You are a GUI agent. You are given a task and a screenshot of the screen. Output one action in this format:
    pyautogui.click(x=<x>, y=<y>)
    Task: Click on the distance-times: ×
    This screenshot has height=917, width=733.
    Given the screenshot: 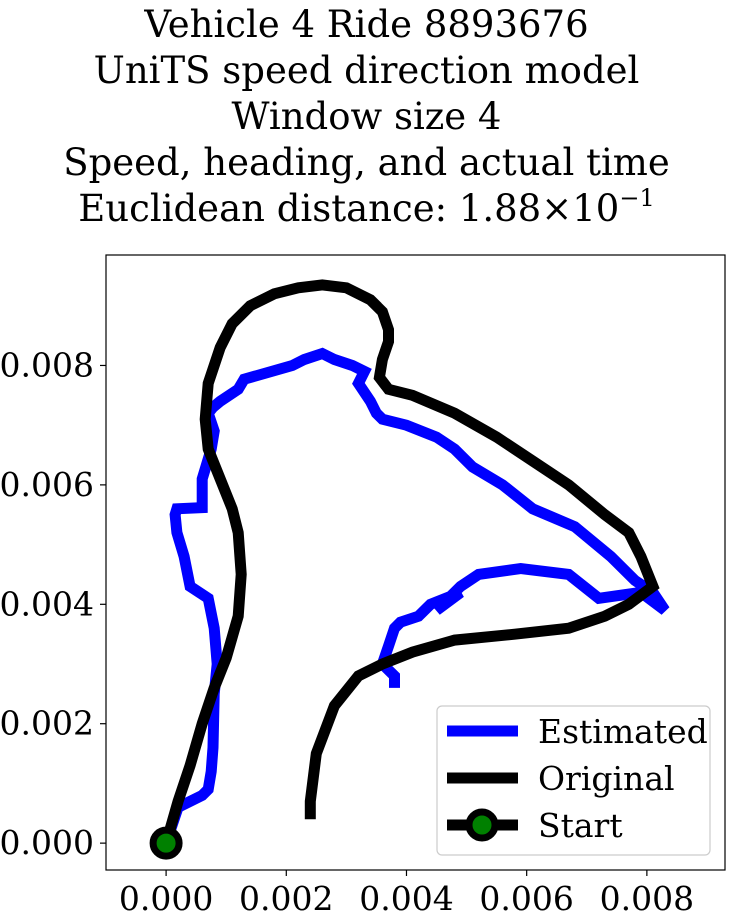 What is the action you would take?
    pyautogui.click(x=557, y=208)
    